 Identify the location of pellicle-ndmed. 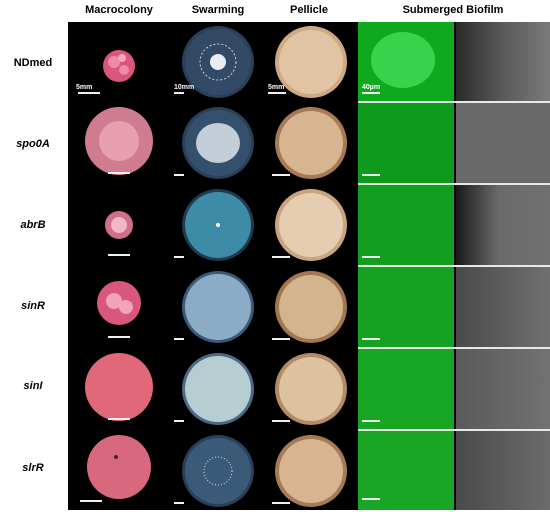
(311, 62).